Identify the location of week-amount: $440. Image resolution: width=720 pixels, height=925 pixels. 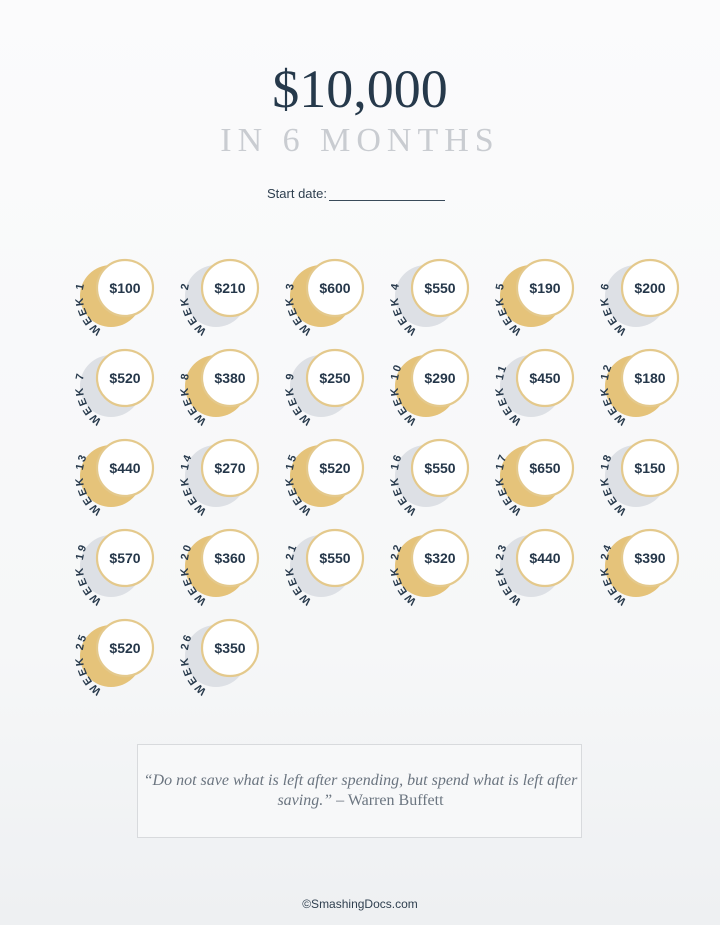
(545, 558).